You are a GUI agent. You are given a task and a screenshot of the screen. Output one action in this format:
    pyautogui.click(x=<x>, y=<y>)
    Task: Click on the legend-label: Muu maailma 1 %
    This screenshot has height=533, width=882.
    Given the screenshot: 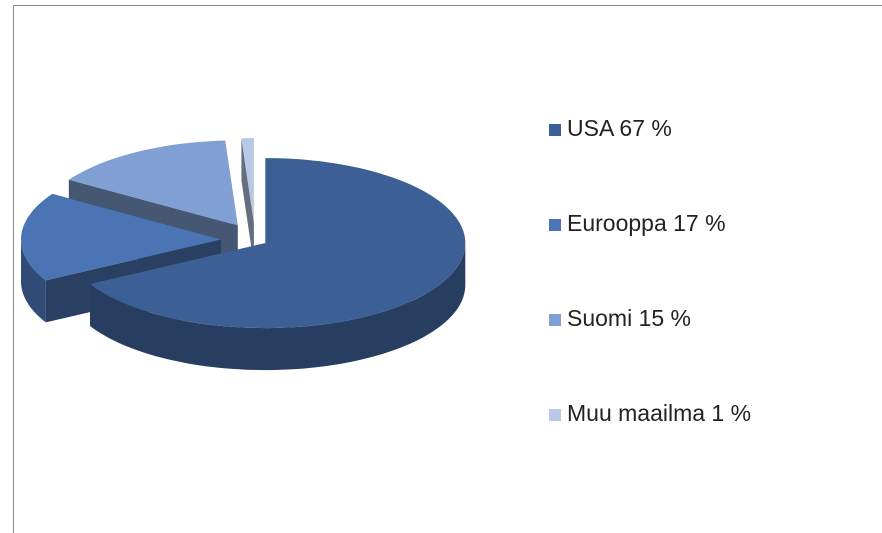 What is the action you would take?
    pyautogui.click(x=659, y=413)
    